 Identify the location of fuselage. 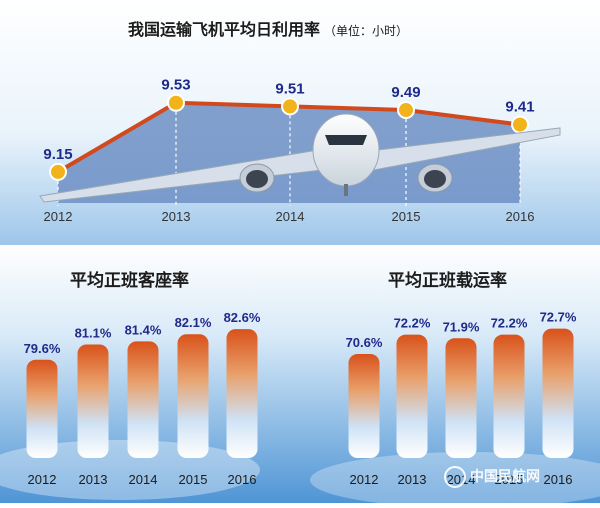
(346, 150).